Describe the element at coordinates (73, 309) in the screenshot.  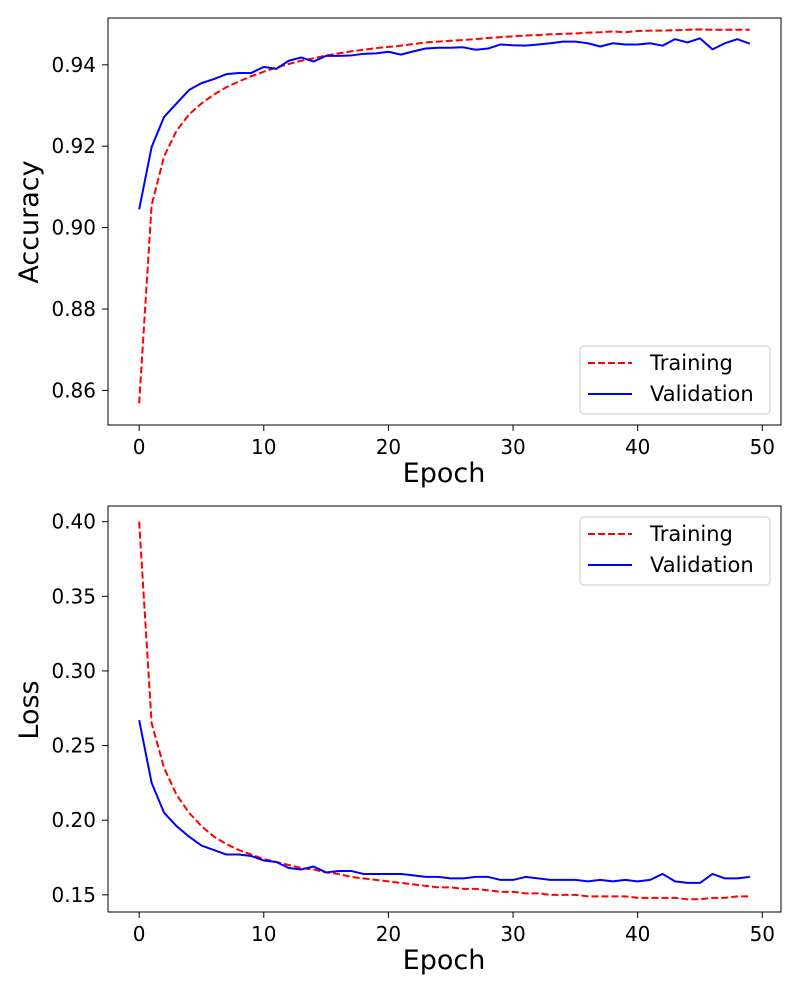
I see `accuracy-y-tick-label: 0.88` at that location.